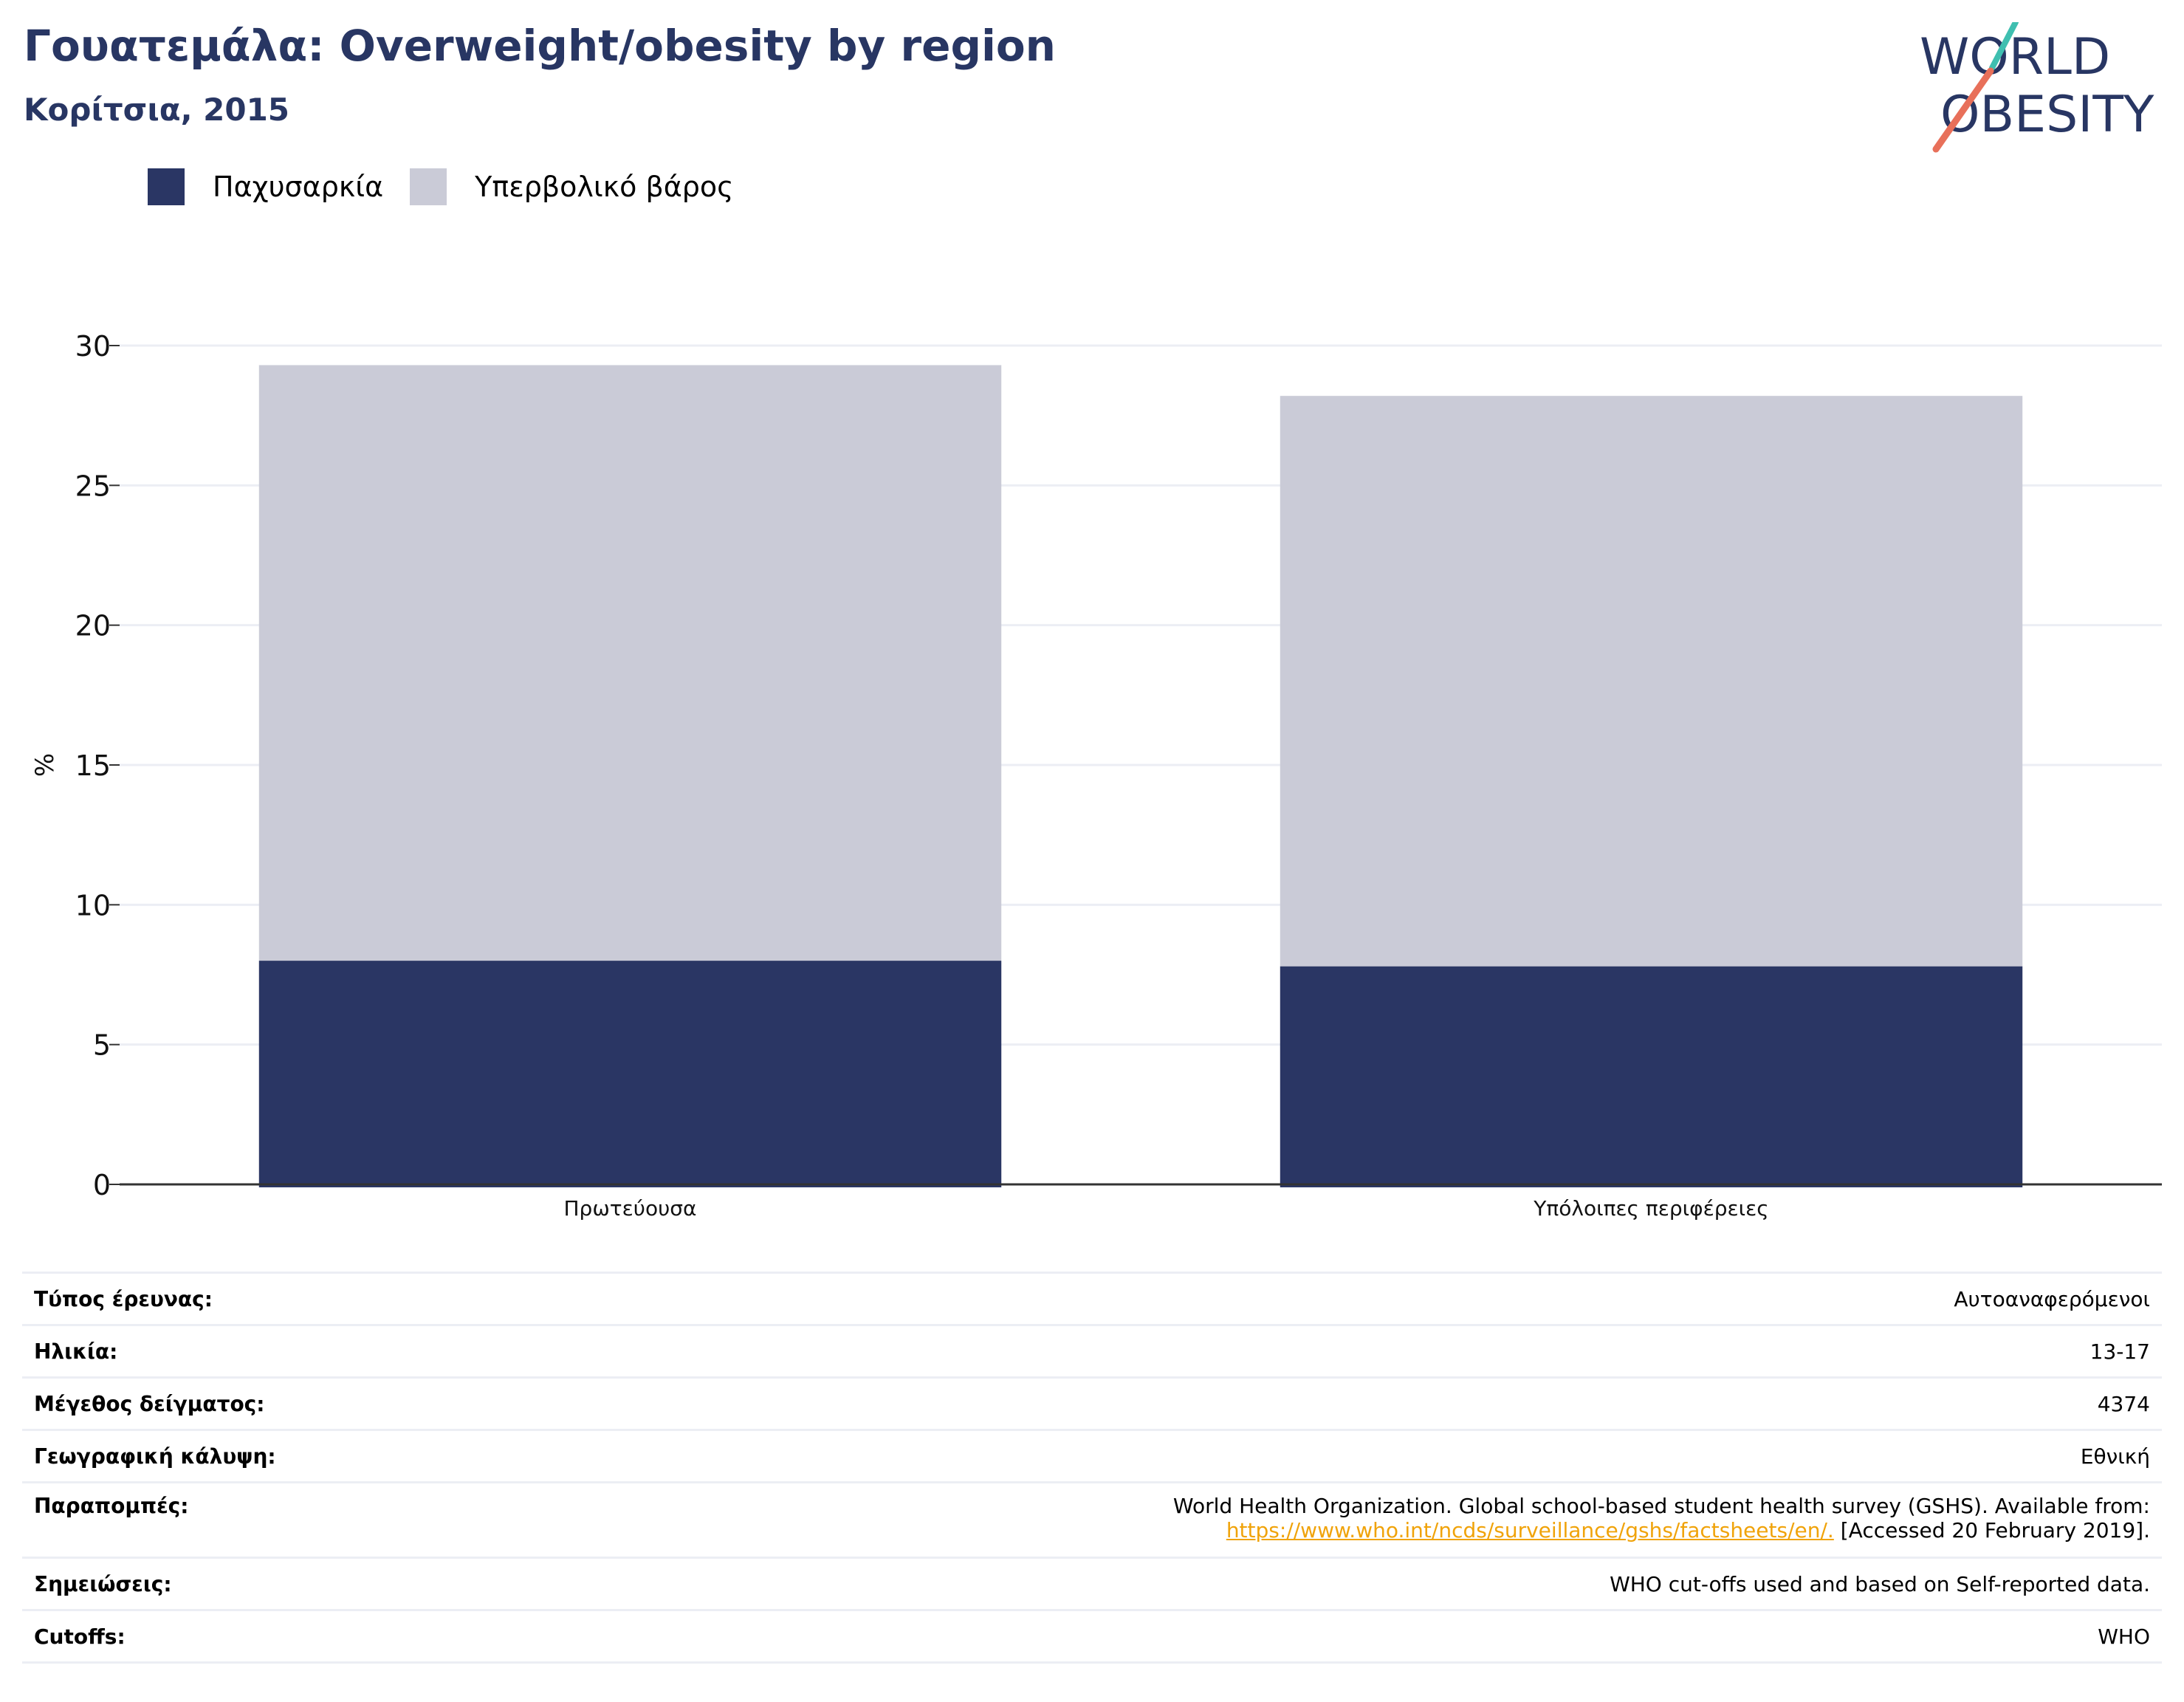 This screenshot has height=1702, width=2184. I want to click on references-accessed: [Accessed 20 February 2019]., so click(1992, 1530).